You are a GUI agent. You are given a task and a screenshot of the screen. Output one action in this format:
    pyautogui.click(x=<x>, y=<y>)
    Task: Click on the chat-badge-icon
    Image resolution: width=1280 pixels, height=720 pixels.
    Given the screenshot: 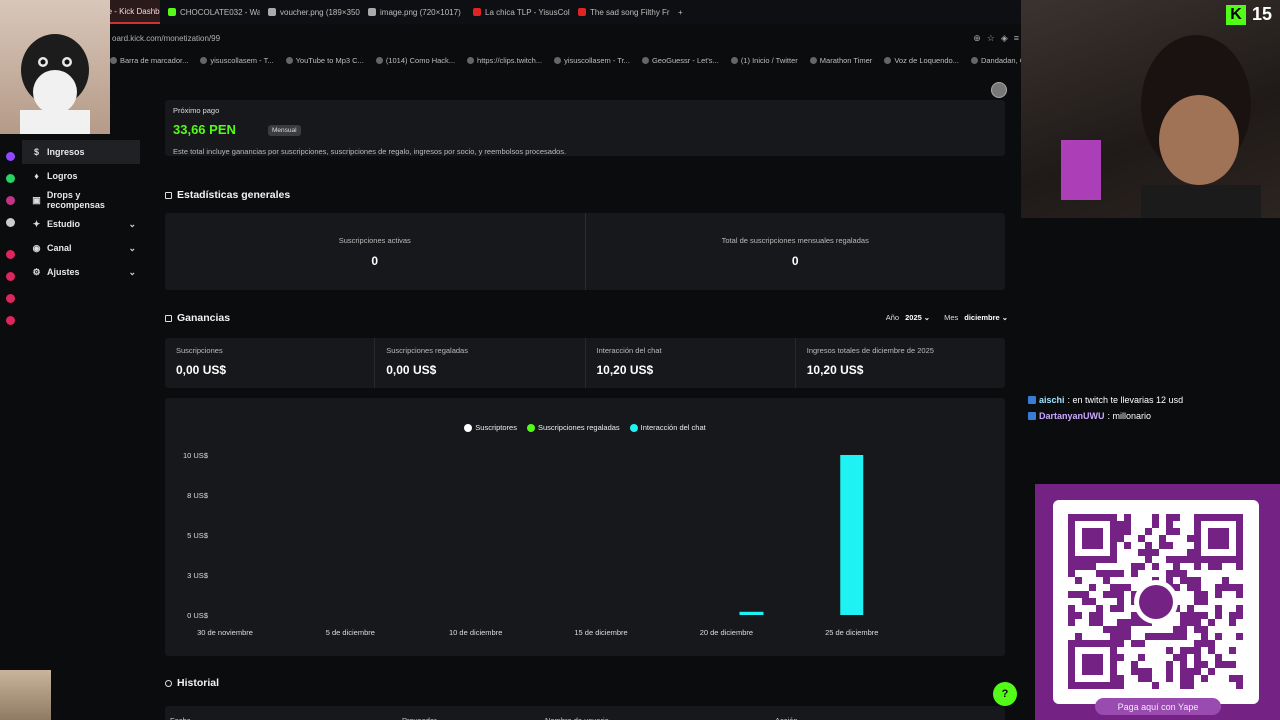 What is the action you would take?
    pyautogui.click(x=1032, y=400)
    